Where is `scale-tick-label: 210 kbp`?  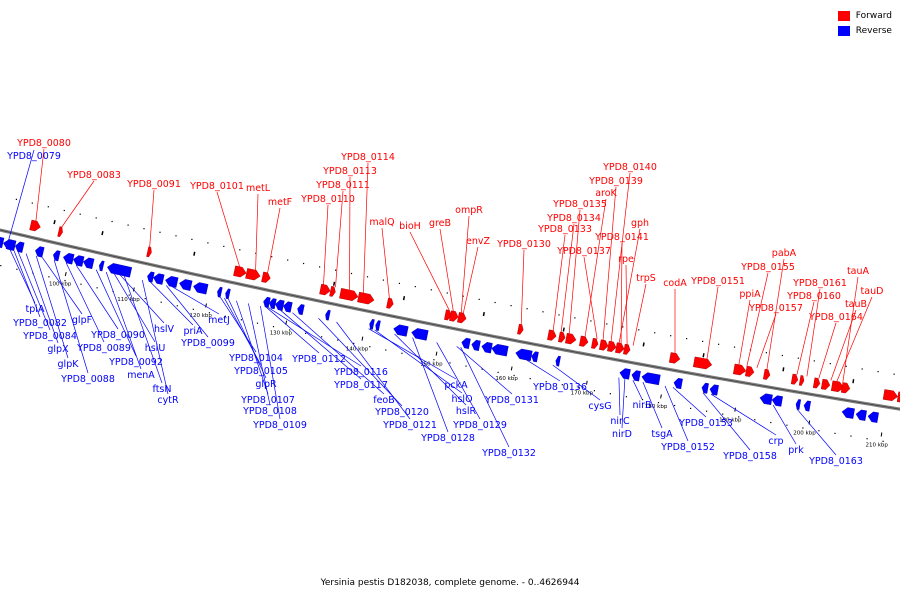 scale-tick-label: 210 kbp is located at coordinates (877, 445).